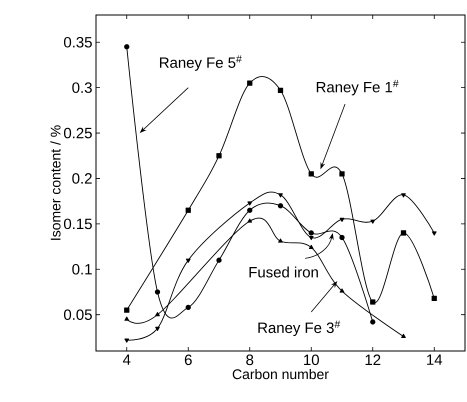  What do you see at coordinates (78, 314) in the screenshot?
I see `y-tick-label: 0.05` at bounding box center [78, 314].